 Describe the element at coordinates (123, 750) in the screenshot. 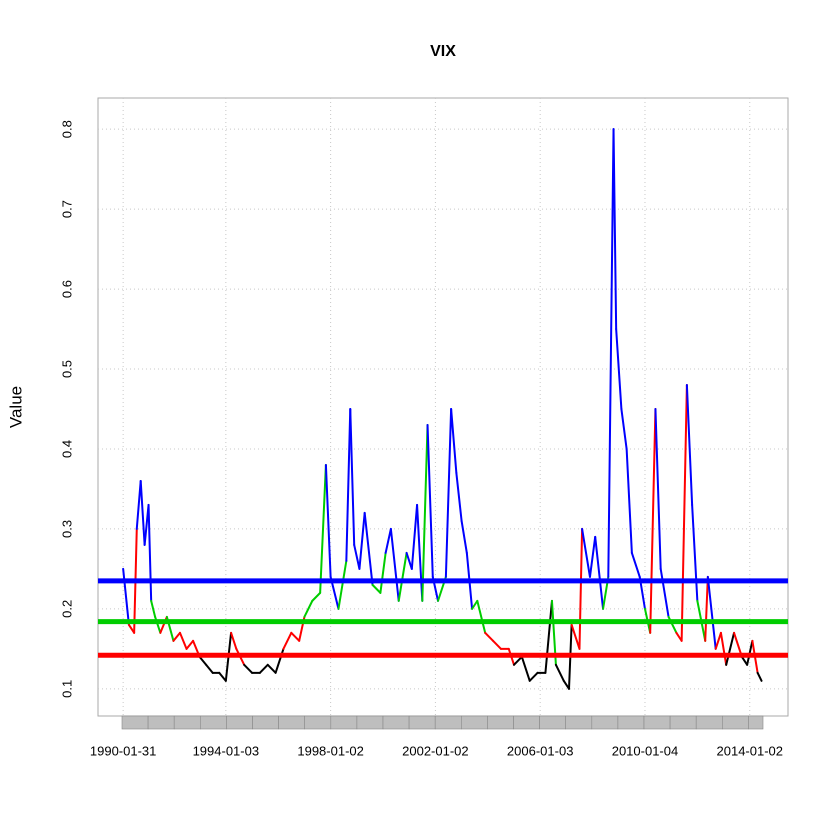

I see `x-tick-label: 1990-01-31` at that location.